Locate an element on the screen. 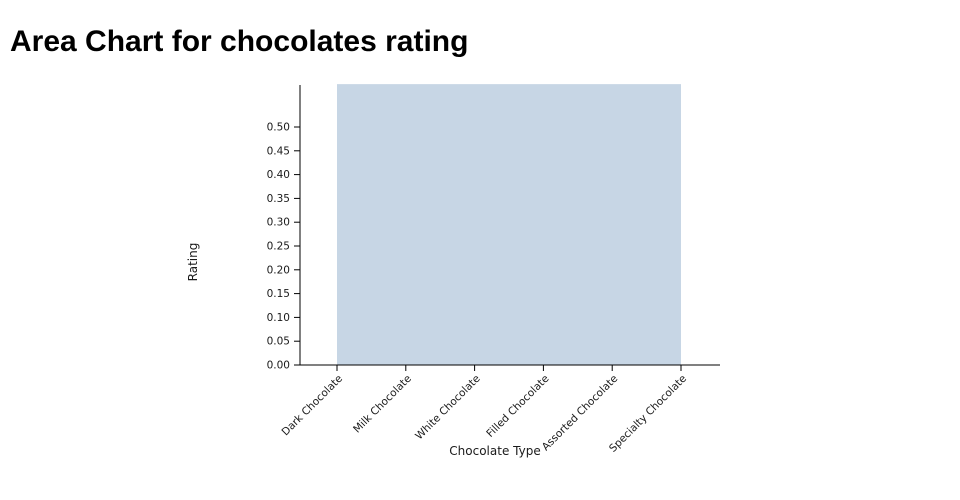 The height and width of the screenshot is (500, 960). y-tick-label: 0.30 is located at coordinates (278, 223).